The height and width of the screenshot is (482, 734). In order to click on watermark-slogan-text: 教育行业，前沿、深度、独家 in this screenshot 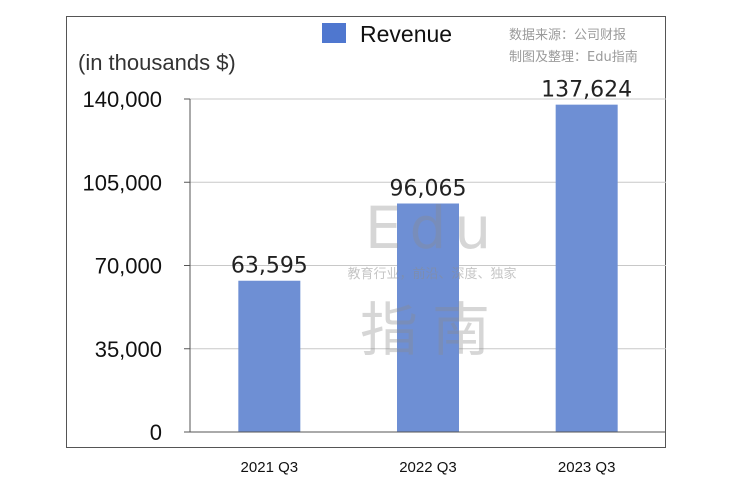, I will do `click(431, 274)`.